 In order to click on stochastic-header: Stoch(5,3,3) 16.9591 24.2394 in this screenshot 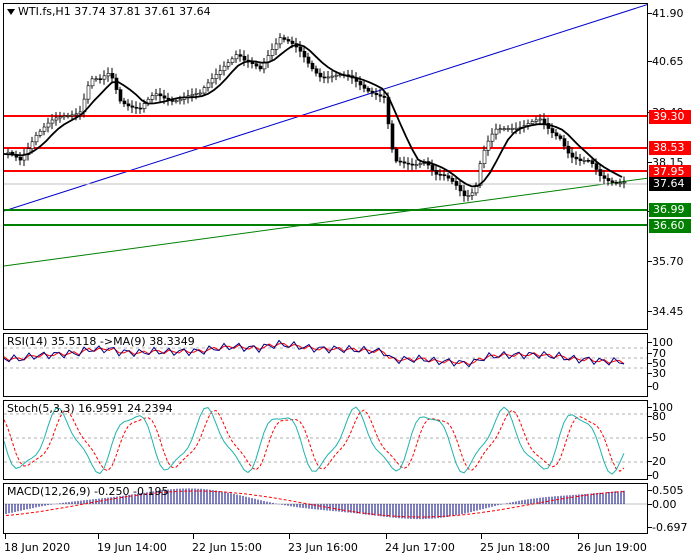, I will do `click(90, 408)`.